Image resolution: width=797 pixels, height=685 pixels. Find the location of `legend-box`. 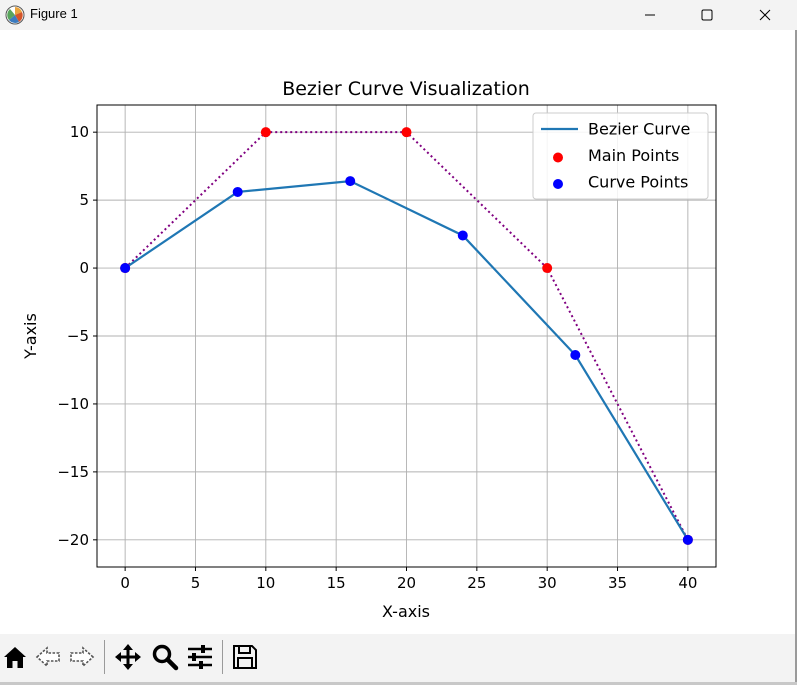

legend-box is located at coordinates (620, 156).